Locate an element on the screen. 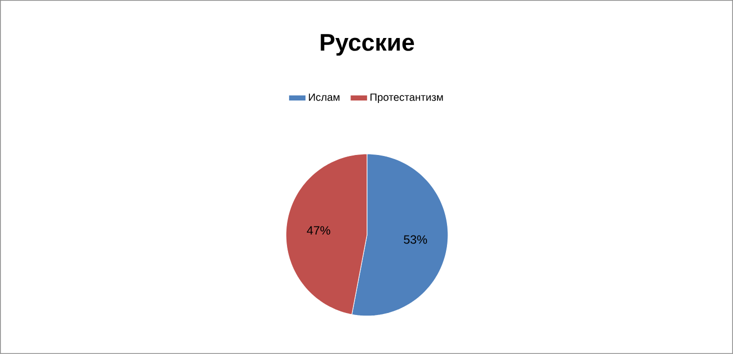 The image size is (733, 354). chart-title: Русские is located at coordinates (367, 45).